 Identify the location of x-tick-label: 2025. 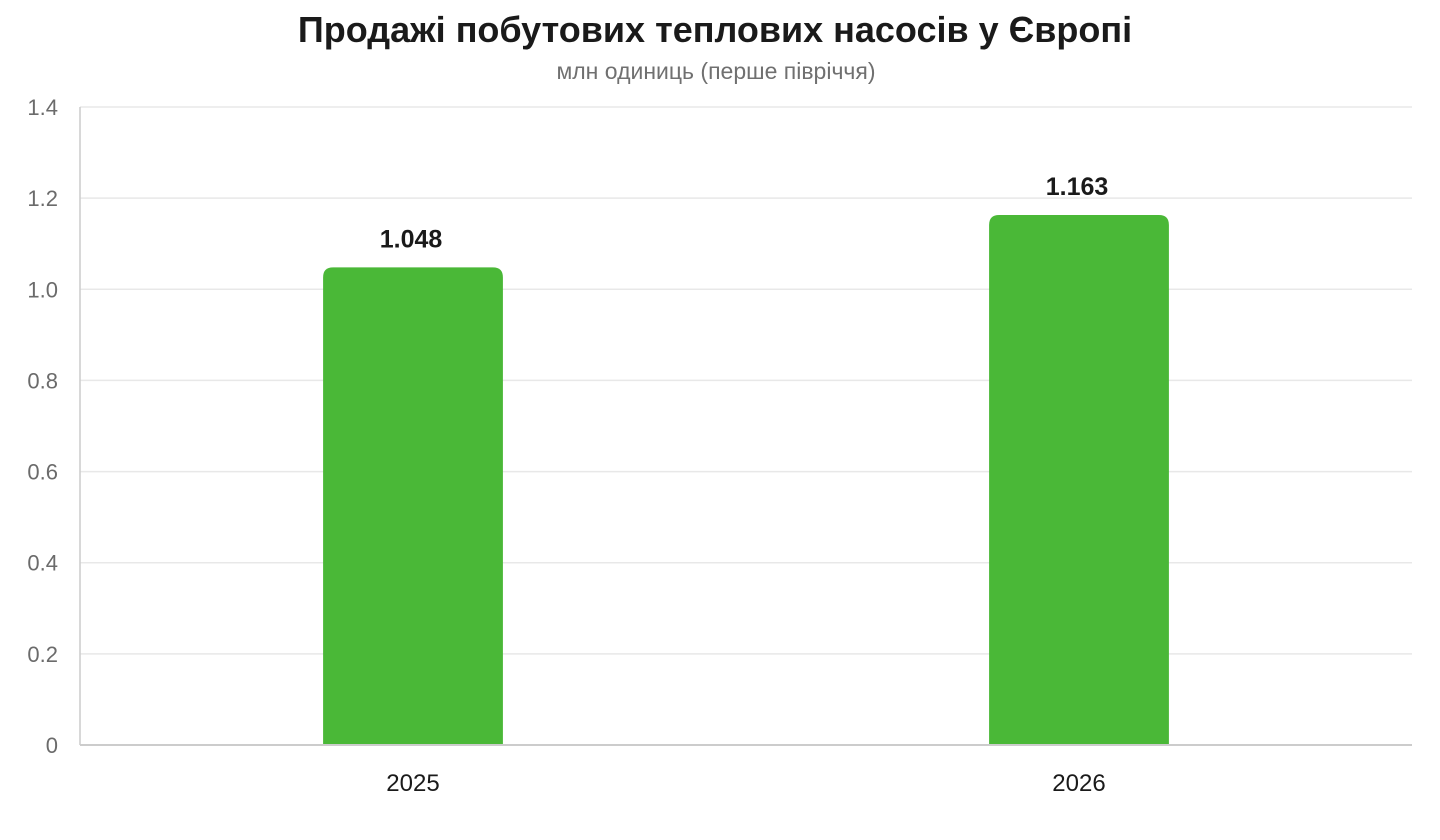
(412, 783).